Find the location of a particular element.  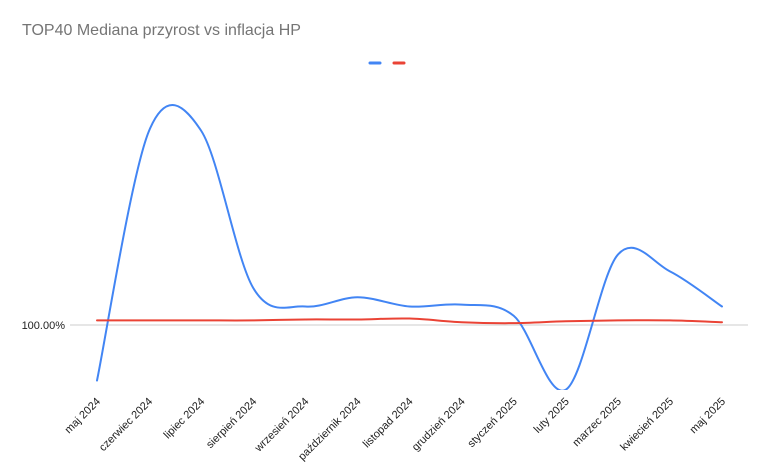

x-tick-label: maj 2024 is located at coordinates (83, 416).